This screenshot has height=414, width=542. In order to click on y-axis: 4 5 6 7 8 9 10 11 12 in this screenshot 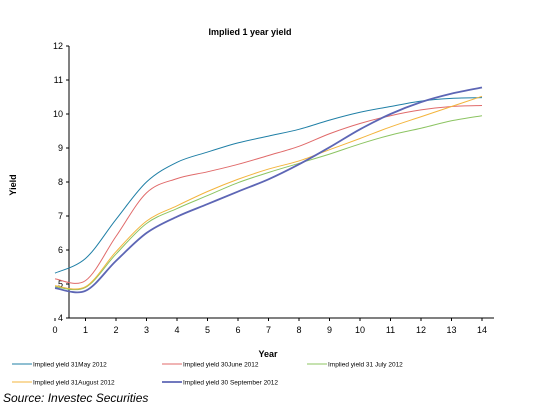, I will do `click(61, 182)`.